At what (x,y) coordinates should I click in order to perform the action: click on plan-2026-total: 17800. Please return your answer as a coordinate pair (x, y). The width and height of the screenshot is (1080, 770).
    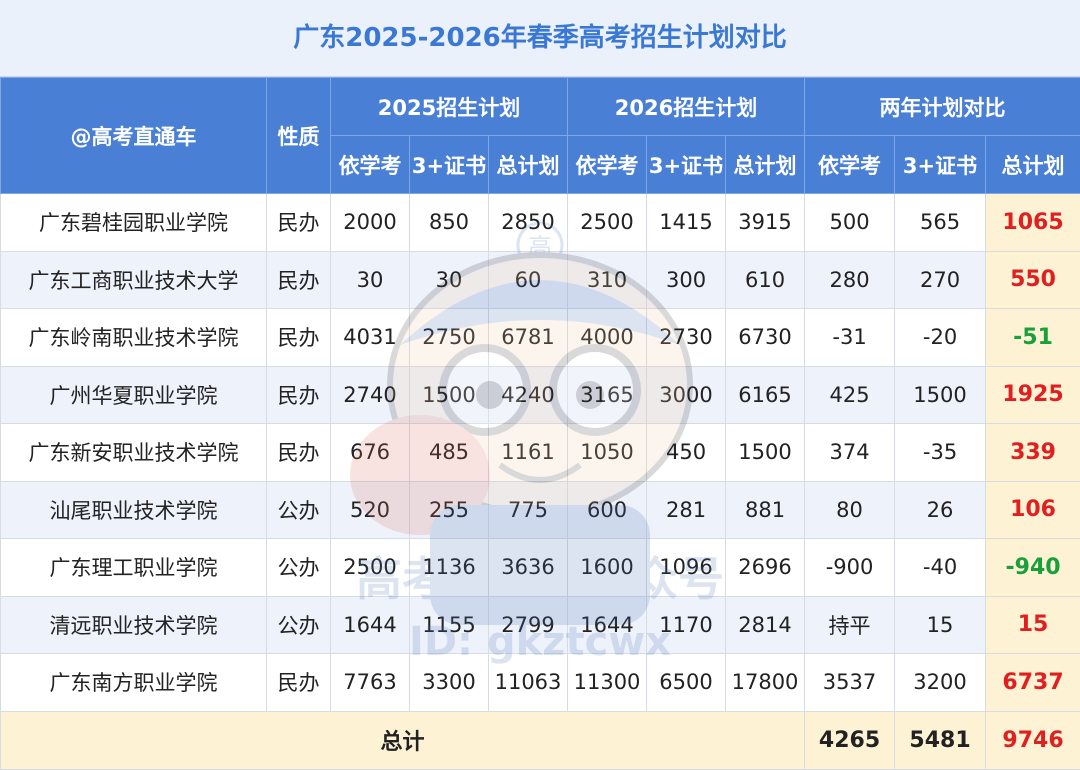
    Looking at the image, I should click on (765, 683).